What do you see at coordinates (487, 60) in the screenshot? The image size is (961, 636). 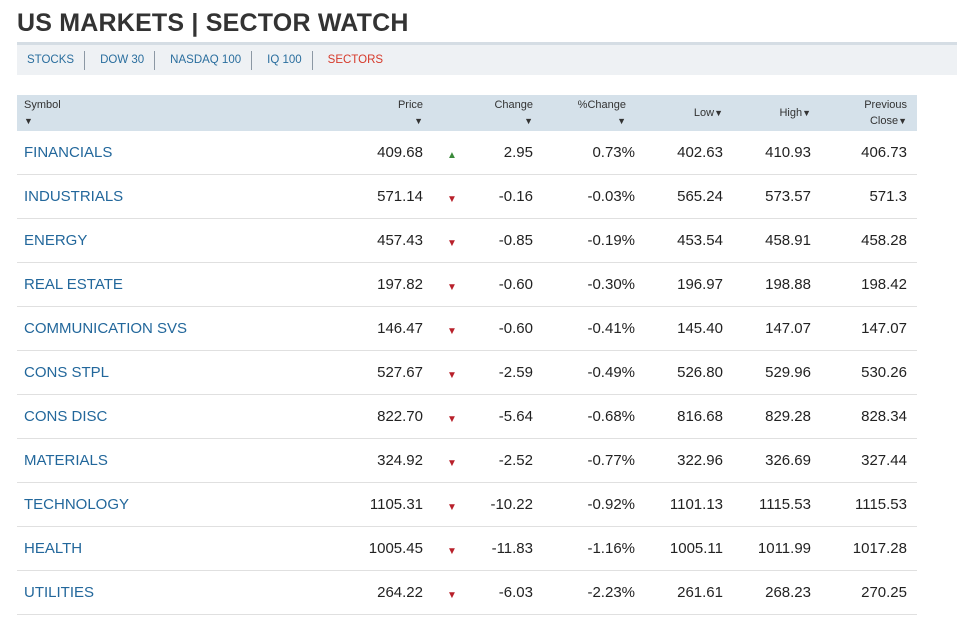 I see `market-tabs: STOCKS DOW 30 NASDAQ 100 IQ 100 SECTORS` at bounding box center [487, 60].